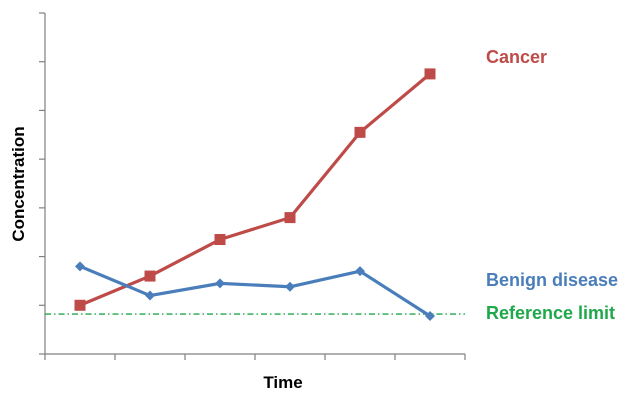 Image resolution: width=634 pixels, height=396 pixels. Describe the element at coordinates (282, 382) in the screenshot. I see `x-axis-title: Time` at that location.